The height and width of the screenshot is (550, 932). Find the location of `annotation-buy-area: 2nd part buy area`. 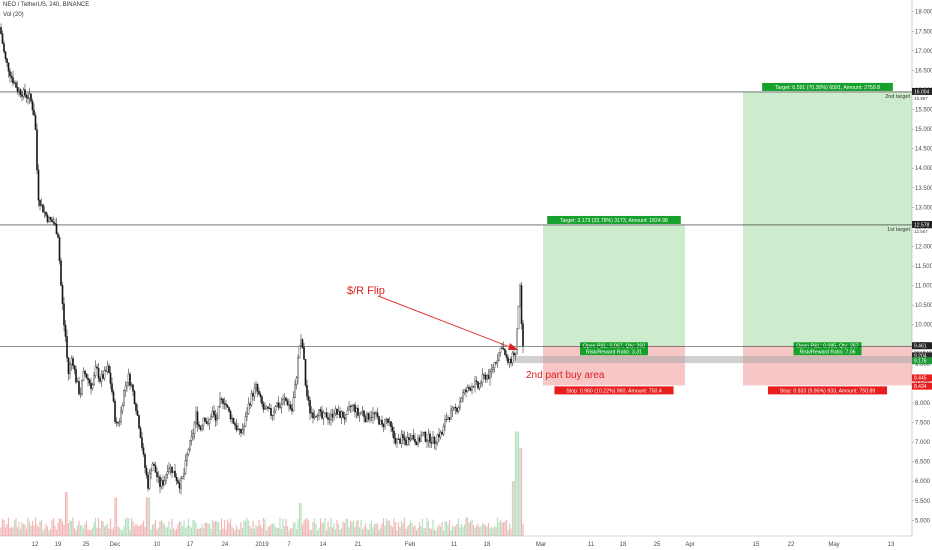

annotation-buy-area: 2nd part buy area is located at coordinates (565, 375).